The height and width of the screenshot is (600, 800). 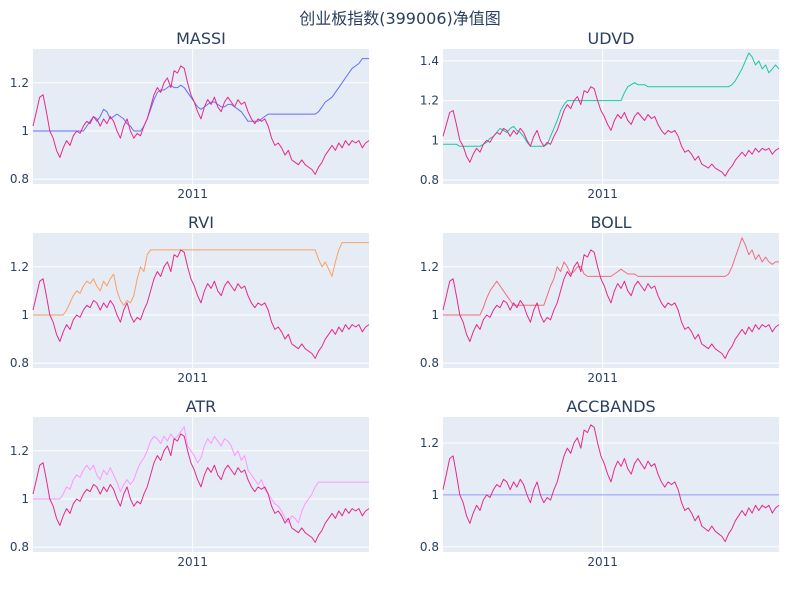 What do you see at coordinates (201, 406) in the screenshot?
I see `subplot-title: ATR` at bounding box center [201, 406].